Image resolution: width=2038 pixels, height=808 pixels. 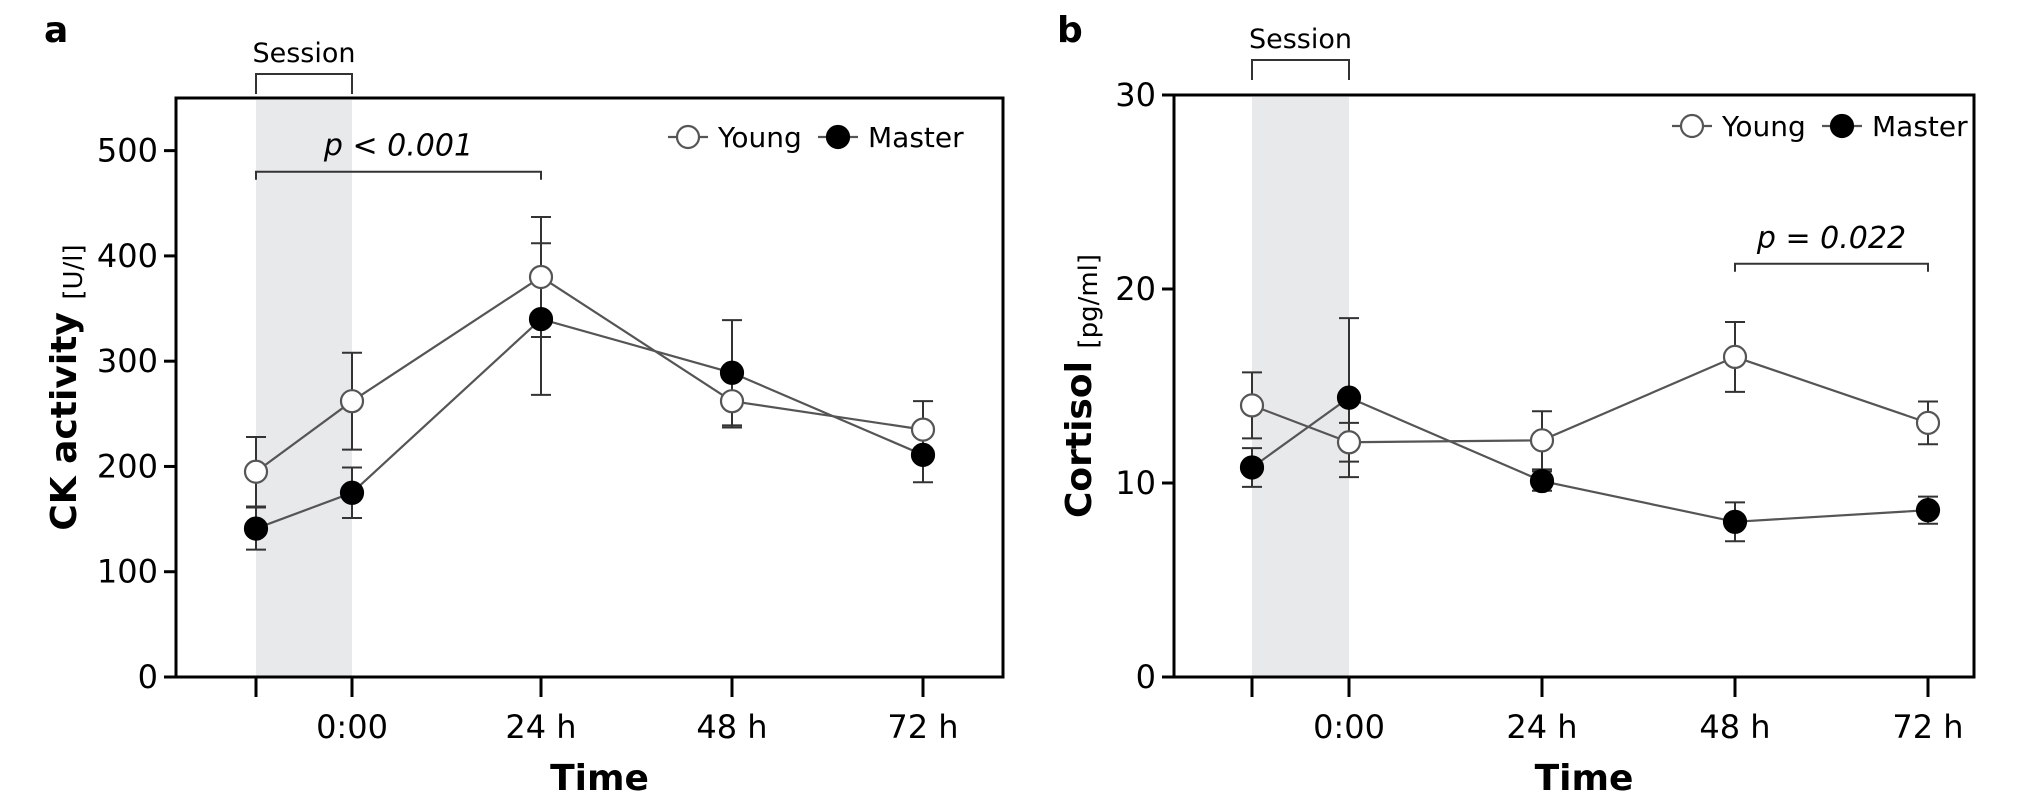 What do you see at coordinates (127, 256) in the screenshot?
I see `y-tick-label: 400` at bounding box center [127, 256].